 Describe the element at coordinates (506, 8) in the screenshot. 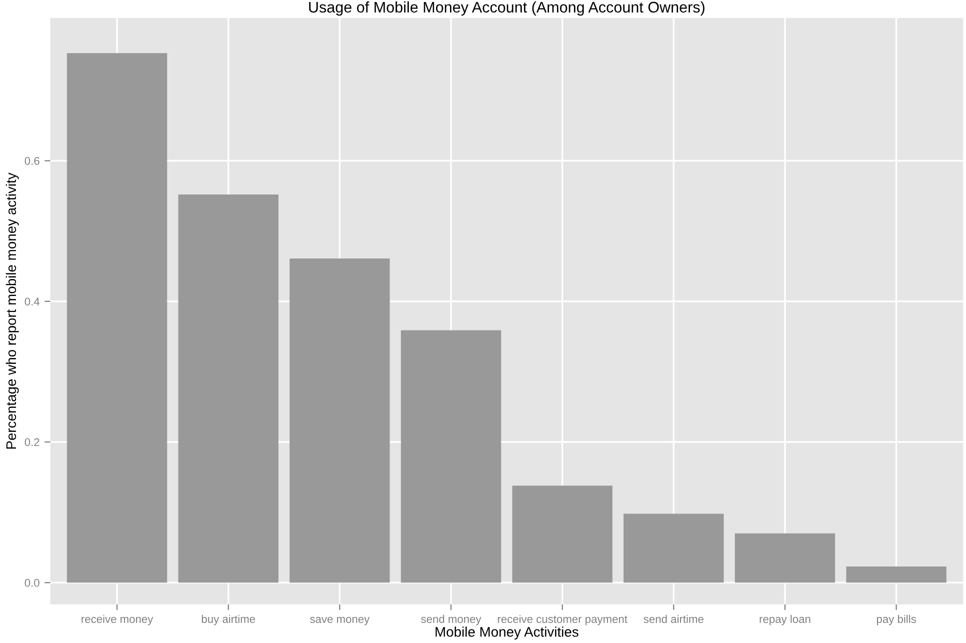

I see `chart-title: Usage of Mobile Money Account (Among Account Owners)` at that location.